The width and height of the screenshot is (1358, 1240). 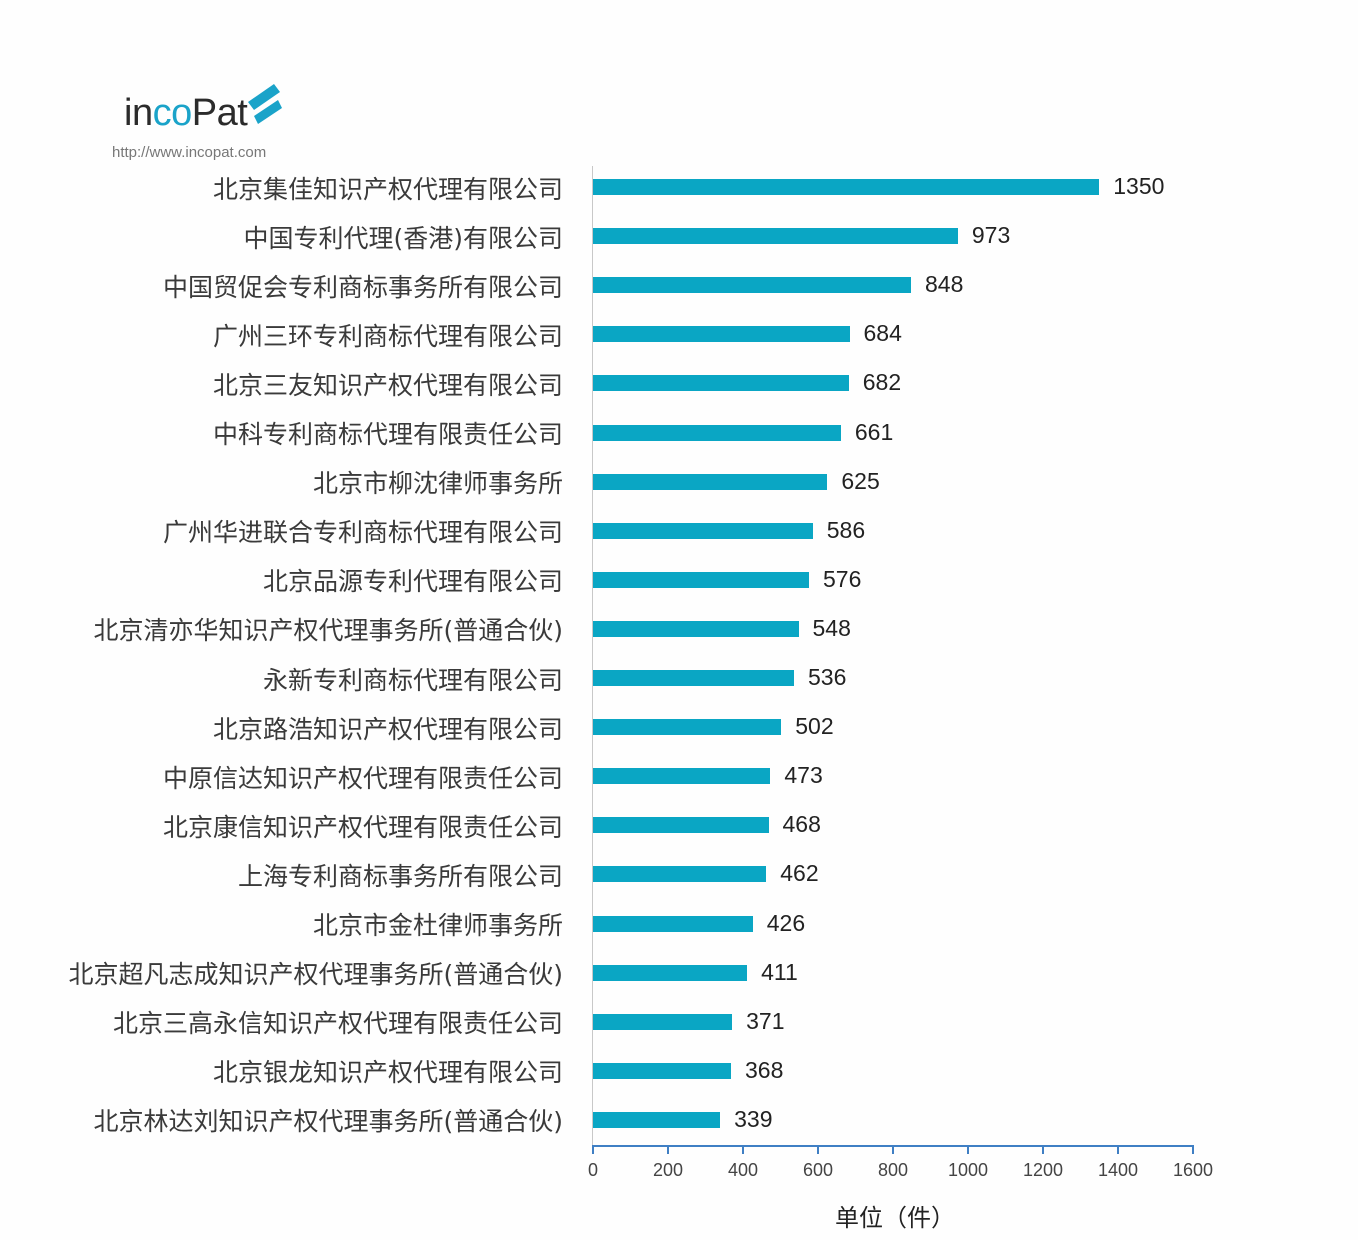 What do you see at coordinates (437, 484) in the screenshot?
I see `category-label: 北京市柳沈律师事务所` at bounding box center [437, 484].